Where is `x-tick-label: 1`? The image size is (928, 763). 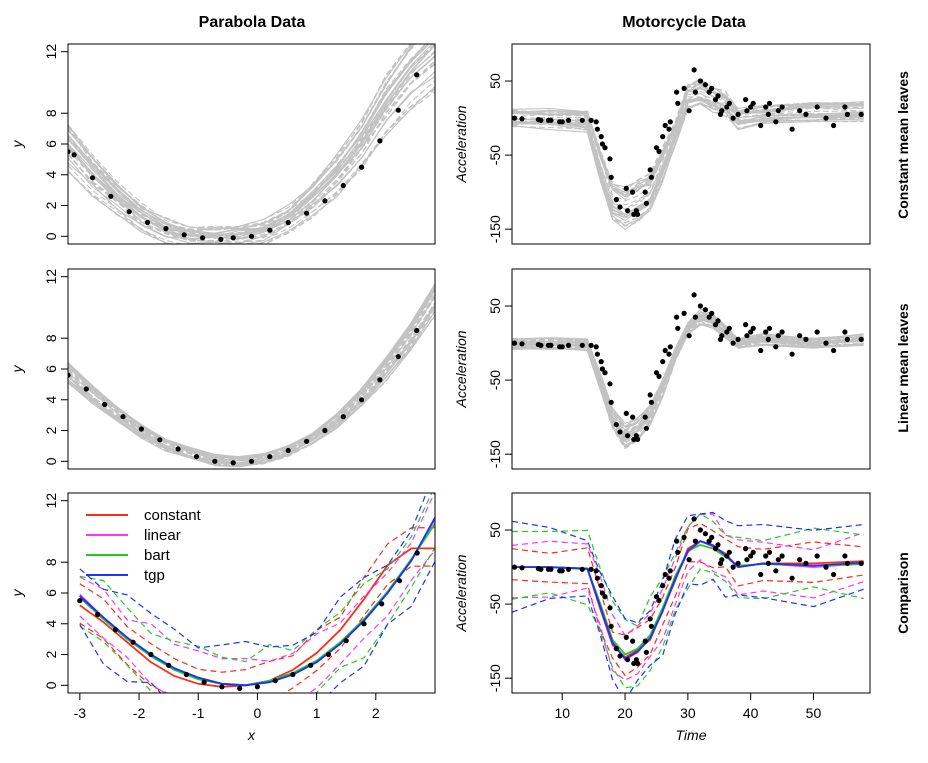 x-tick-label: 1 is located at coordinates (317, 713).